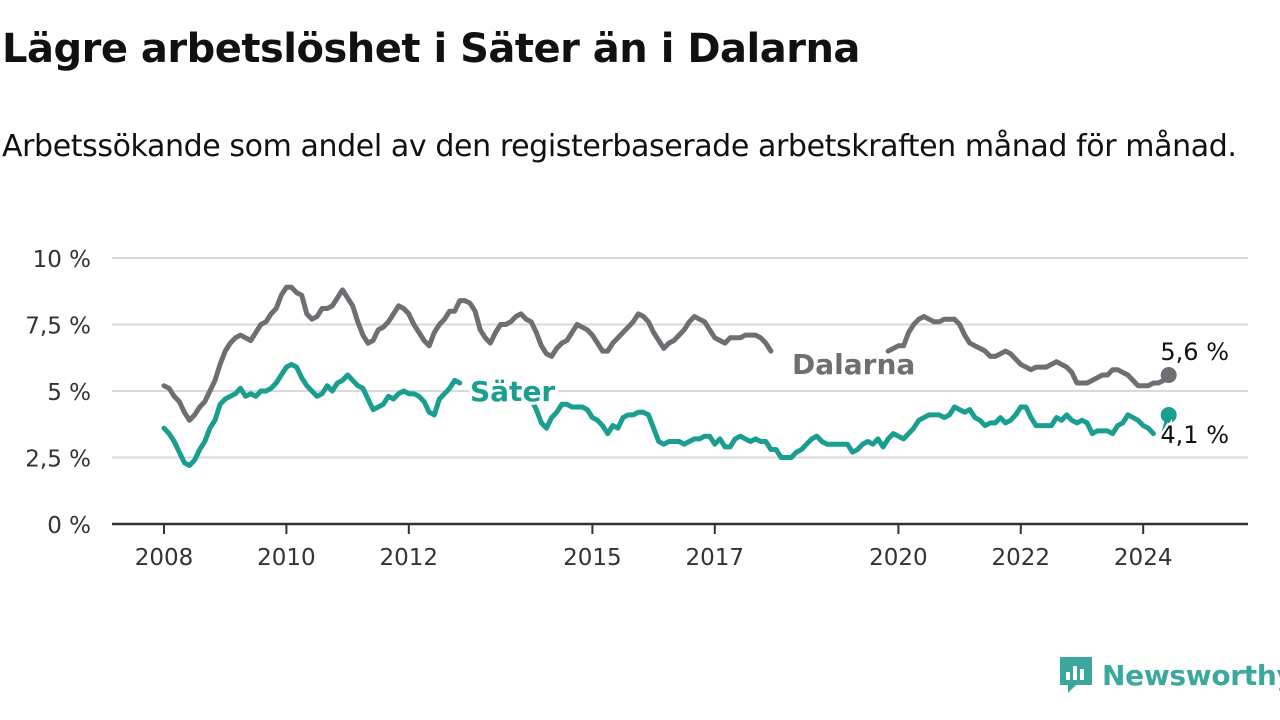 The image size is (1280, 720). What do you see at coordinates (715, 558) in the screenshot?
I see `x-tick-label: 2017` at bounding box center [715, 558].